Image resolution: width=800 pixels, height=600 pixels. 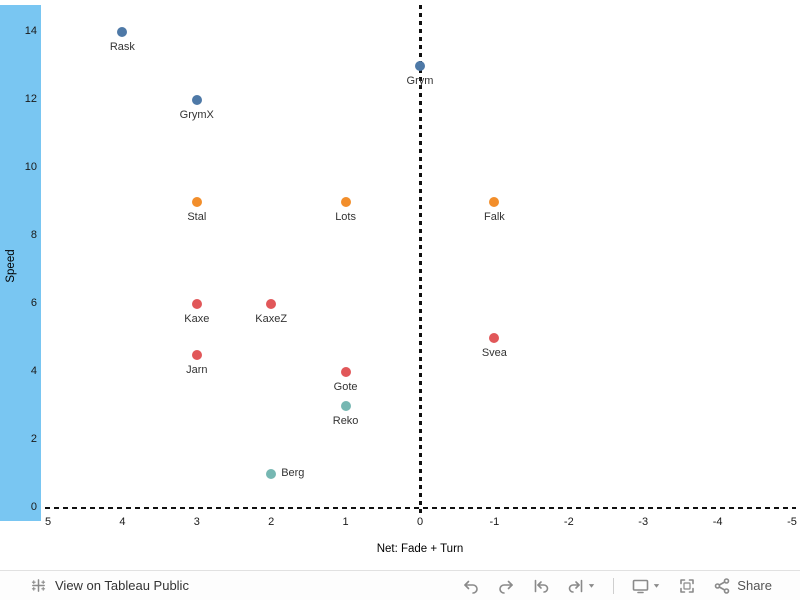 I want to click on data-point-label: Falk, so click(x=494, y=217).